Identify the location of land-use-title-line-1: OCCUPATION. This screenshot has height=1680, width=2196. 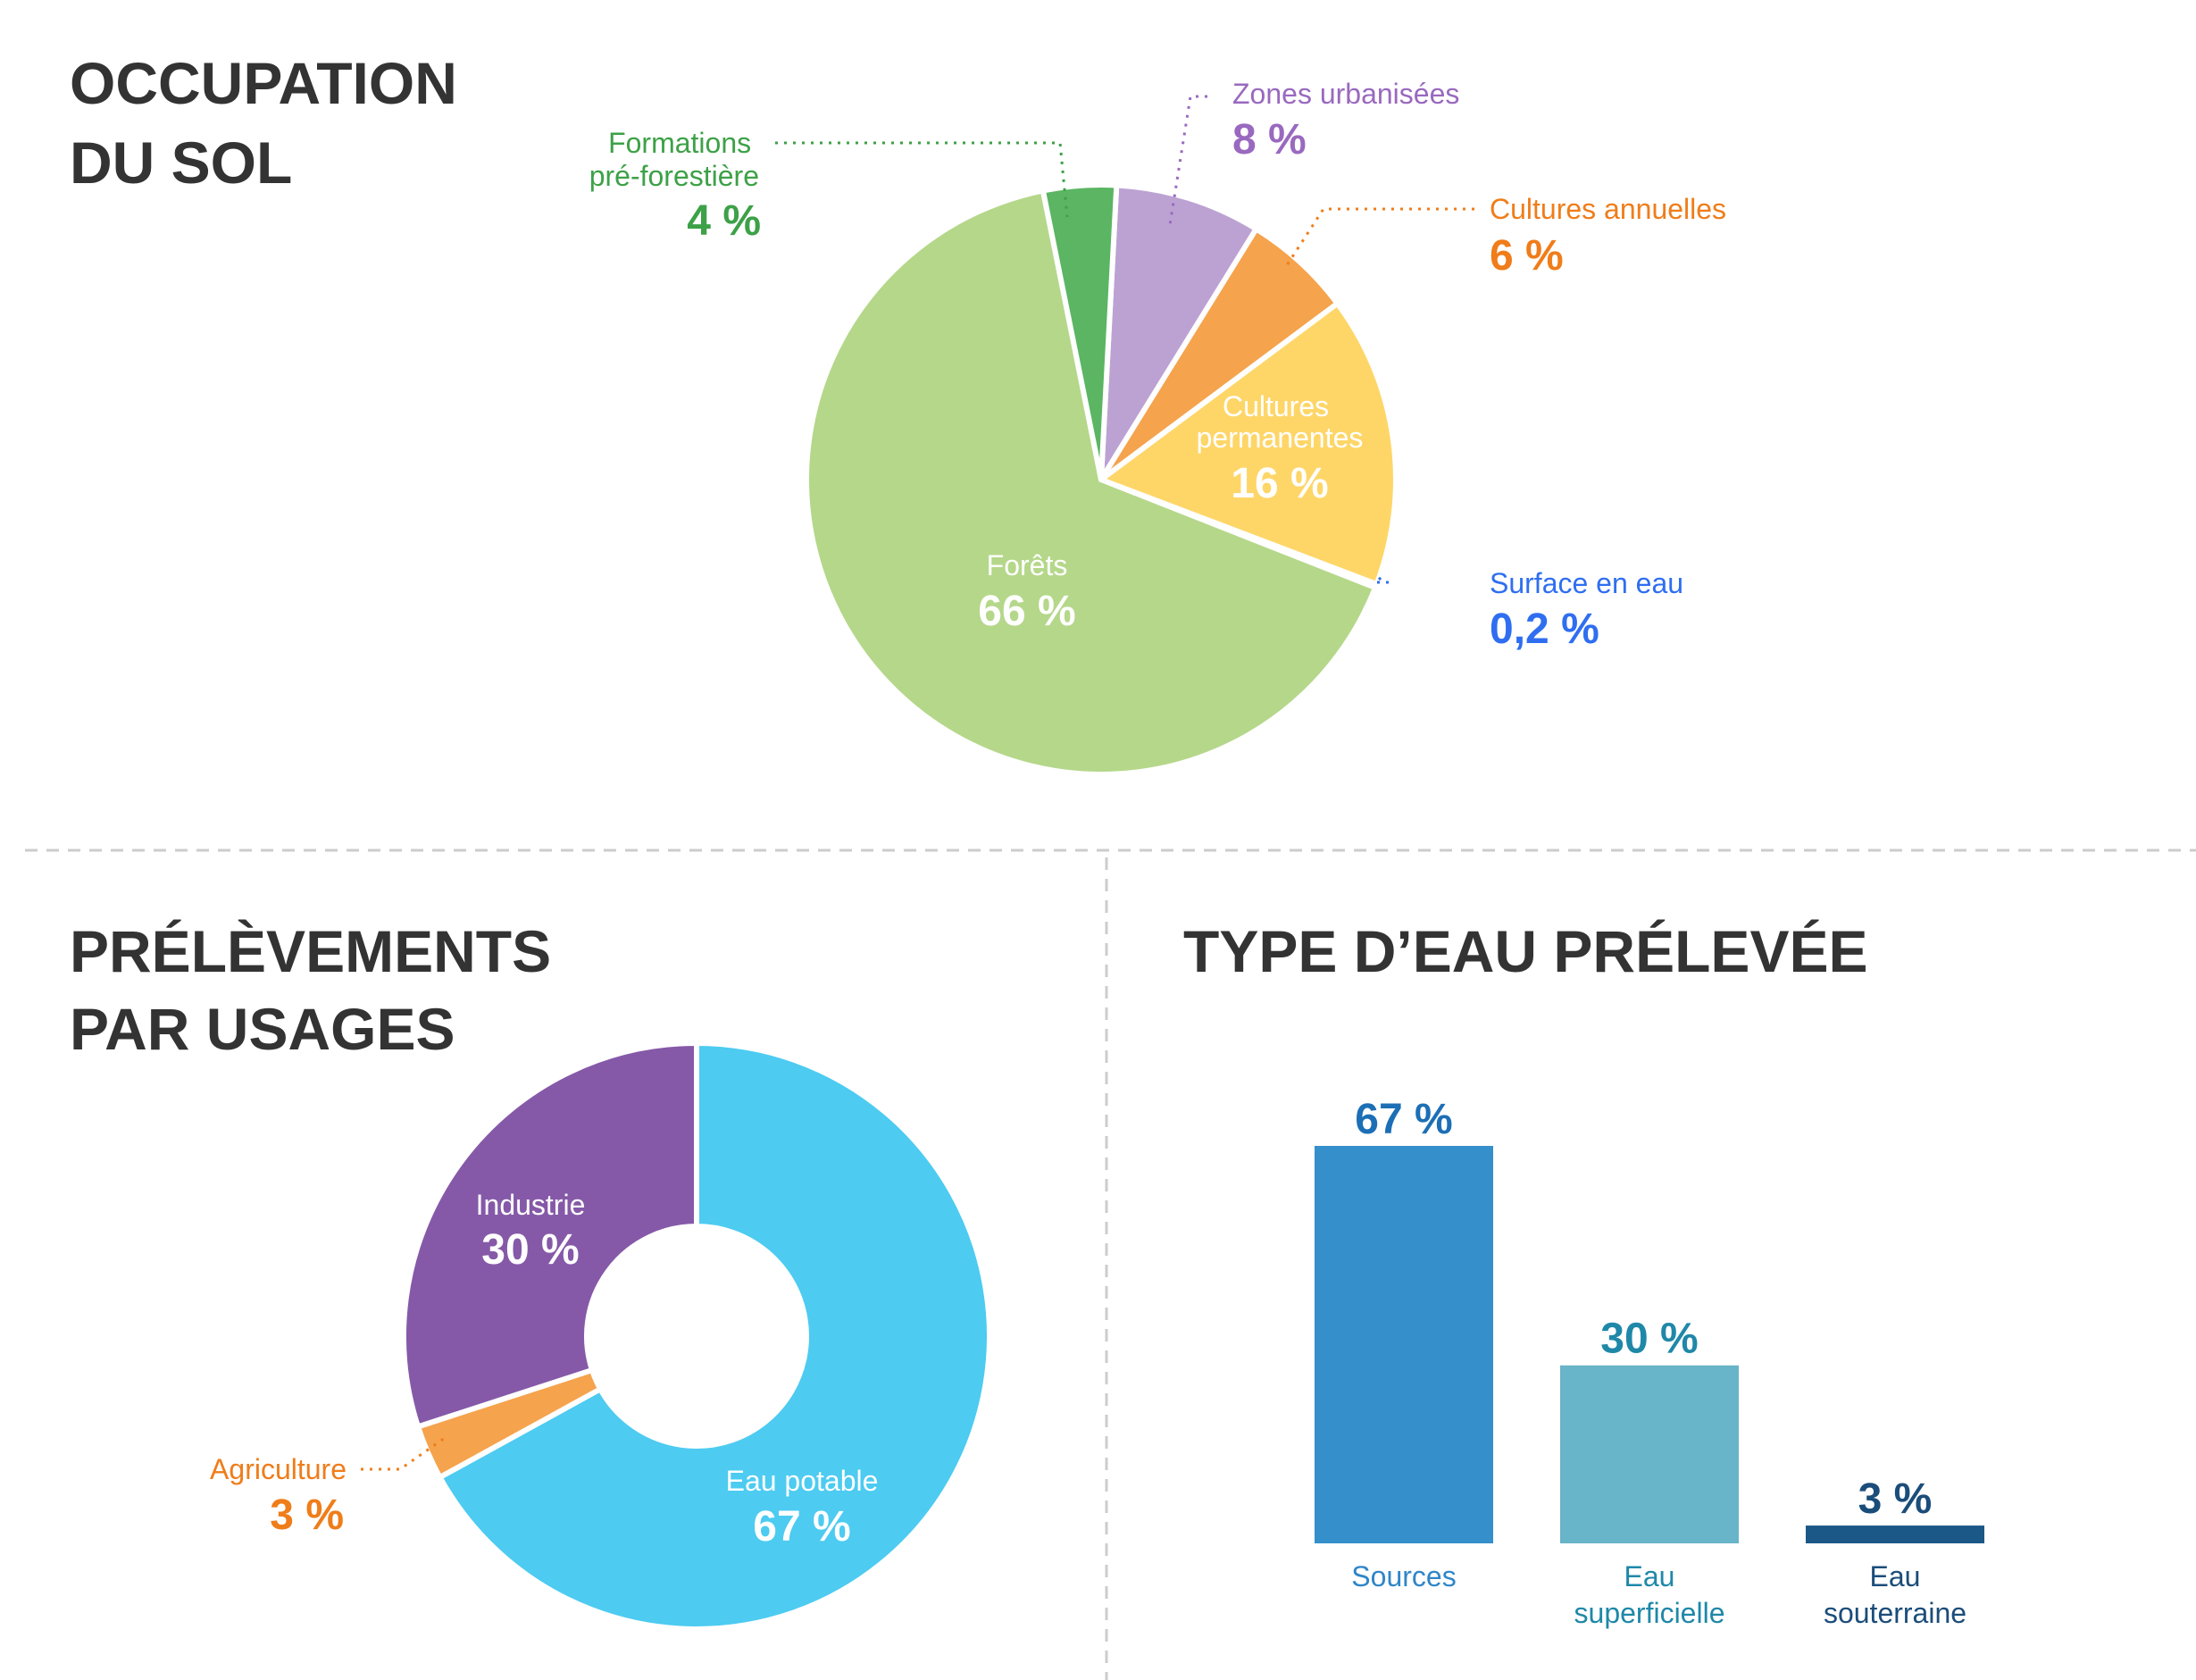
(264, 83).